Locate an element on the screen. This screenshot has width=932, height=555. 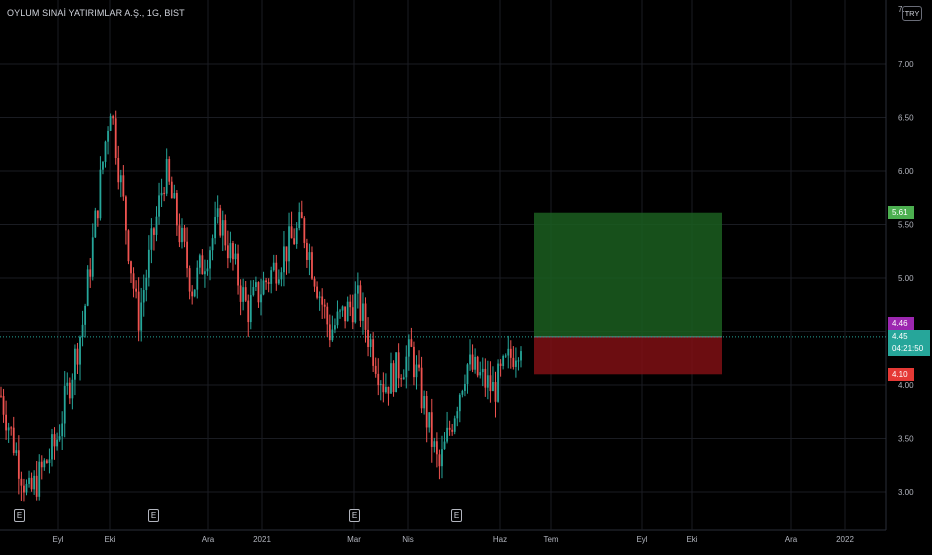
time-tick-label: Nis is located at coordinates (408, 539).